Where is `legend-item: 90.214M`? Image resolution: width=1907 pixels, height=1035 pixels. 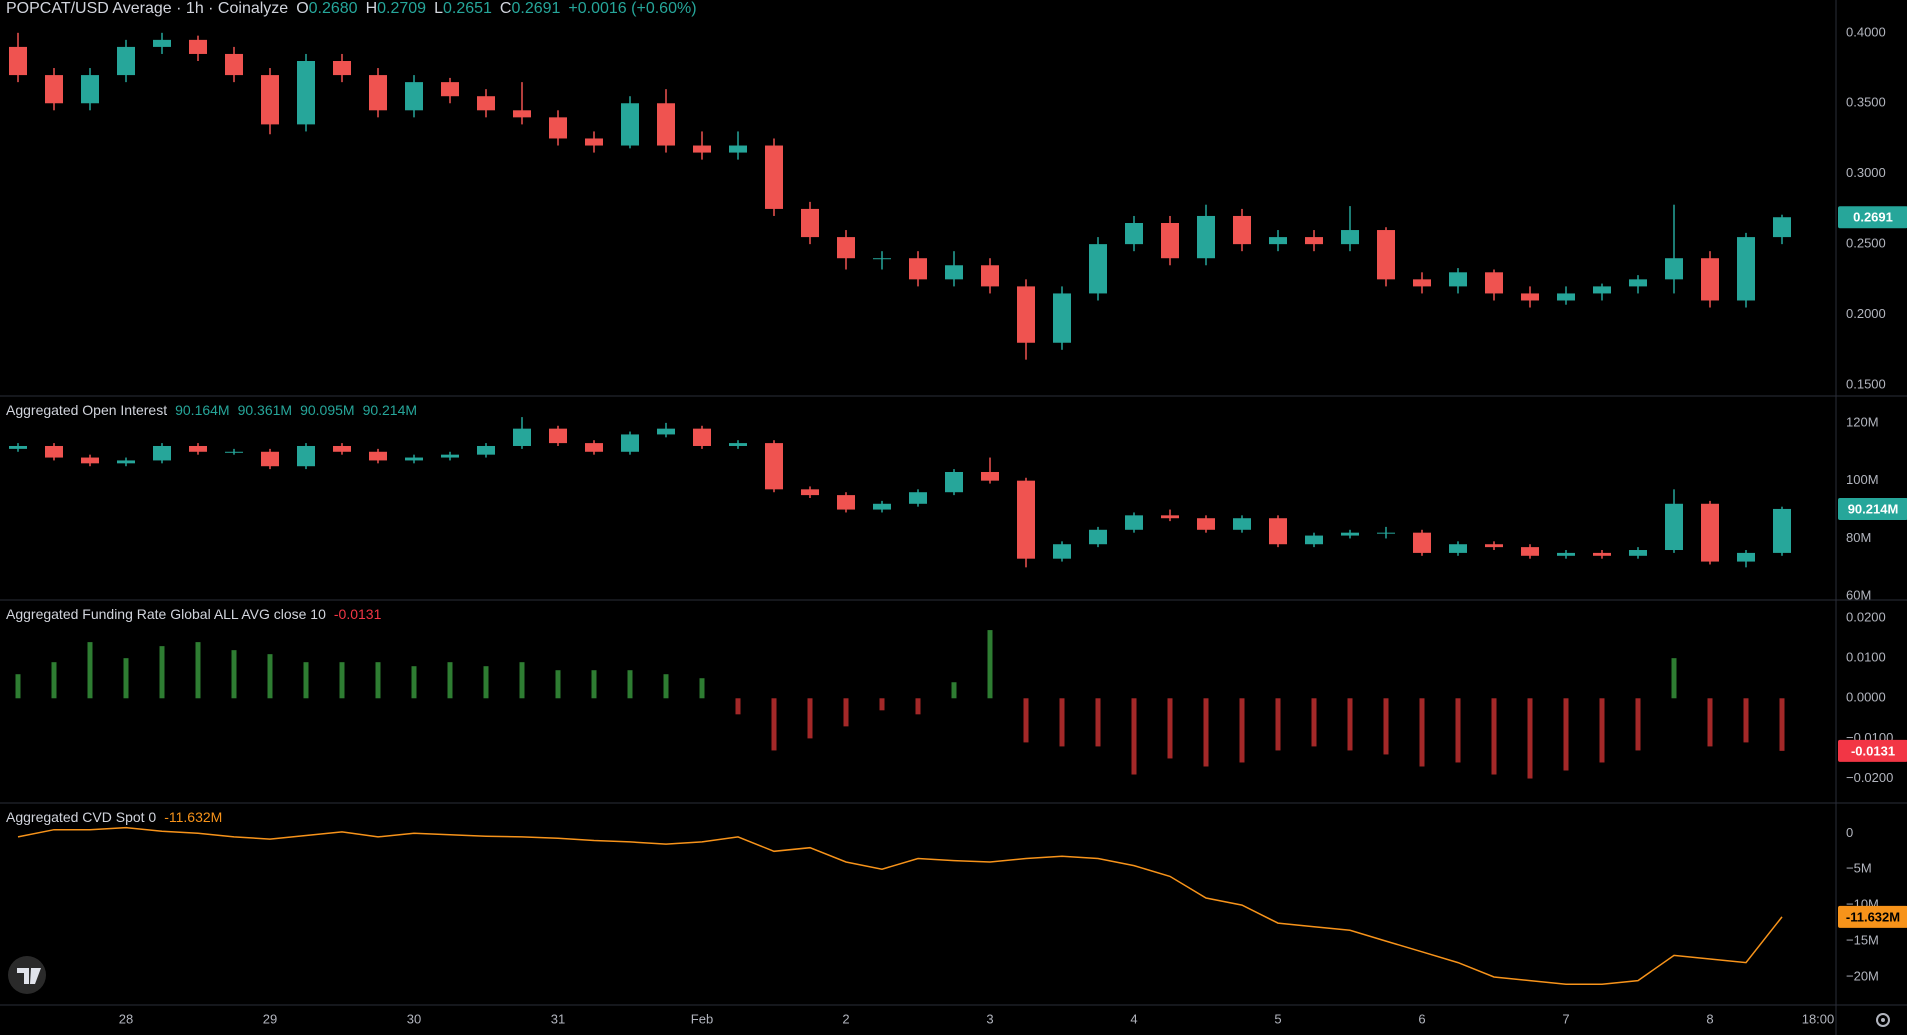 legend-item: 90.214M is located at coordinates (390, 410).